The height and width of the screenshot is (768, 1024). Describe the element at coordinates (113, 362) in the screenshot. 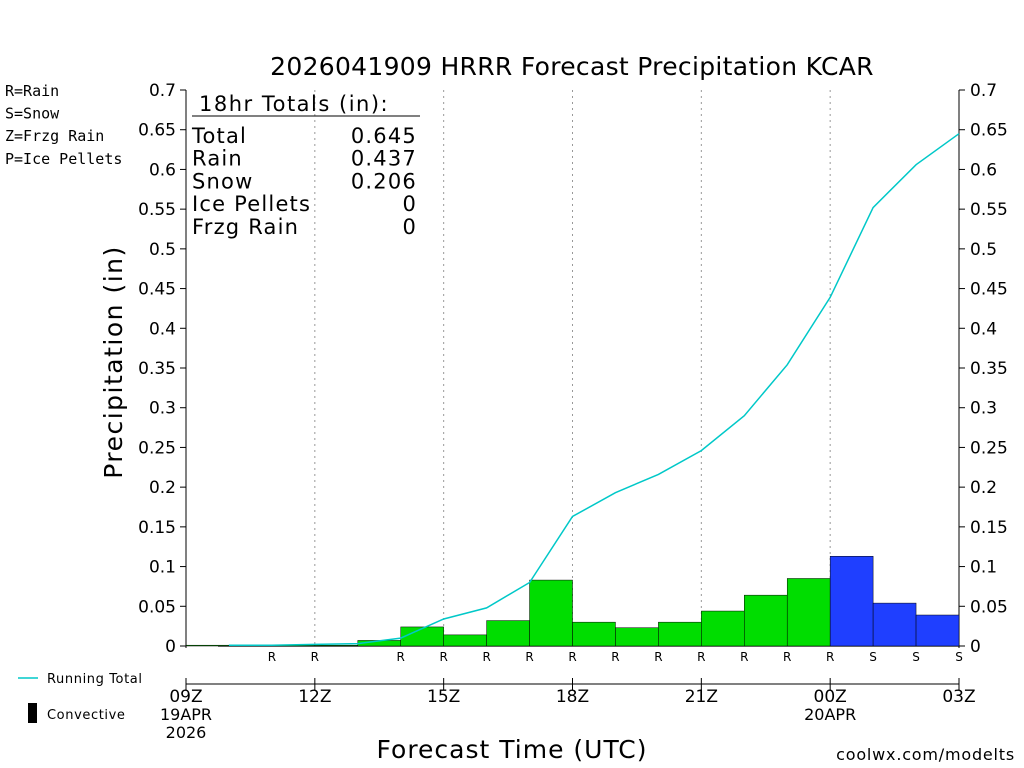

I see `y-axis-title: Precipitation (in)` at that location.